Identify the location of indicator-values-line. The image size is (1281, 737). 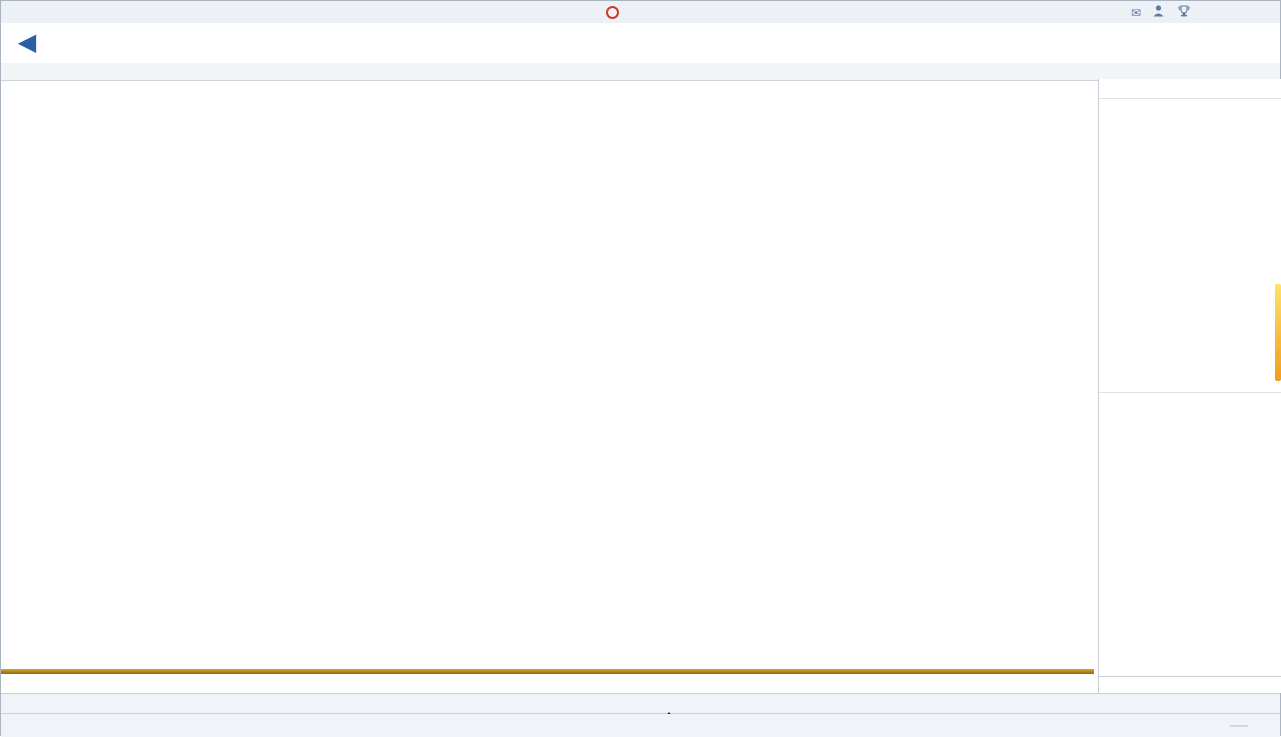
(531, 86).